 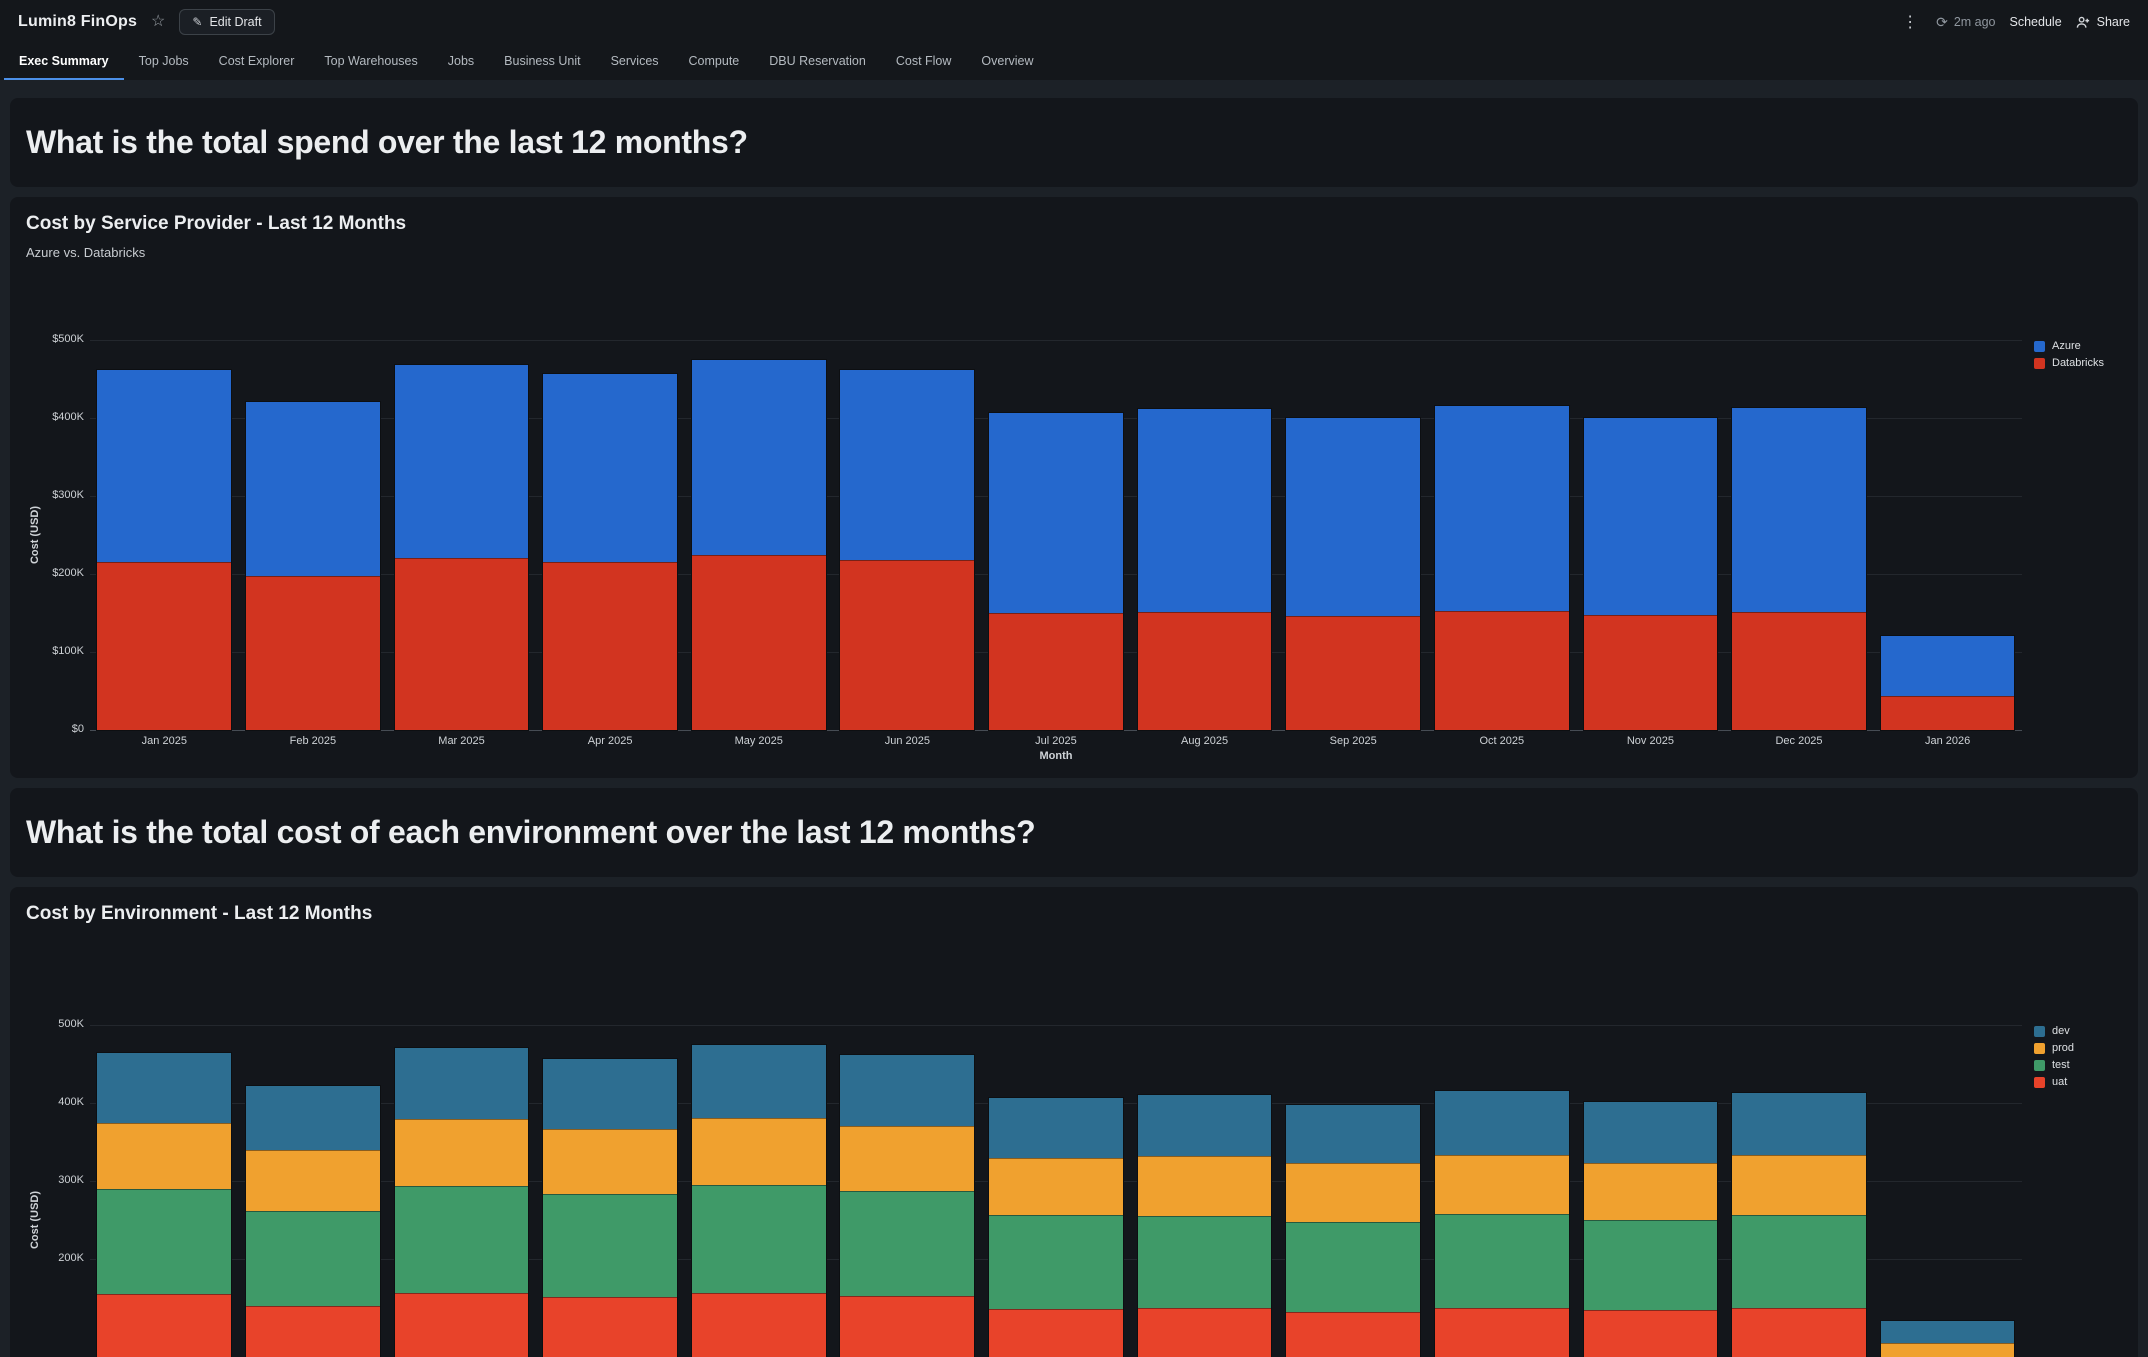 I want to click on legend-item-test: test, so click(x=2078, y=1065).